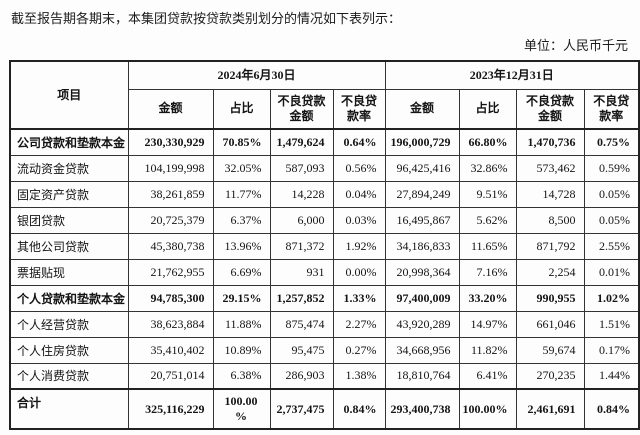 The width and height of the screenshot is (640, 435). Describe the element at coordinates (69, 220) in the screenshot. I see `row-label: 银团贷款` at that location.